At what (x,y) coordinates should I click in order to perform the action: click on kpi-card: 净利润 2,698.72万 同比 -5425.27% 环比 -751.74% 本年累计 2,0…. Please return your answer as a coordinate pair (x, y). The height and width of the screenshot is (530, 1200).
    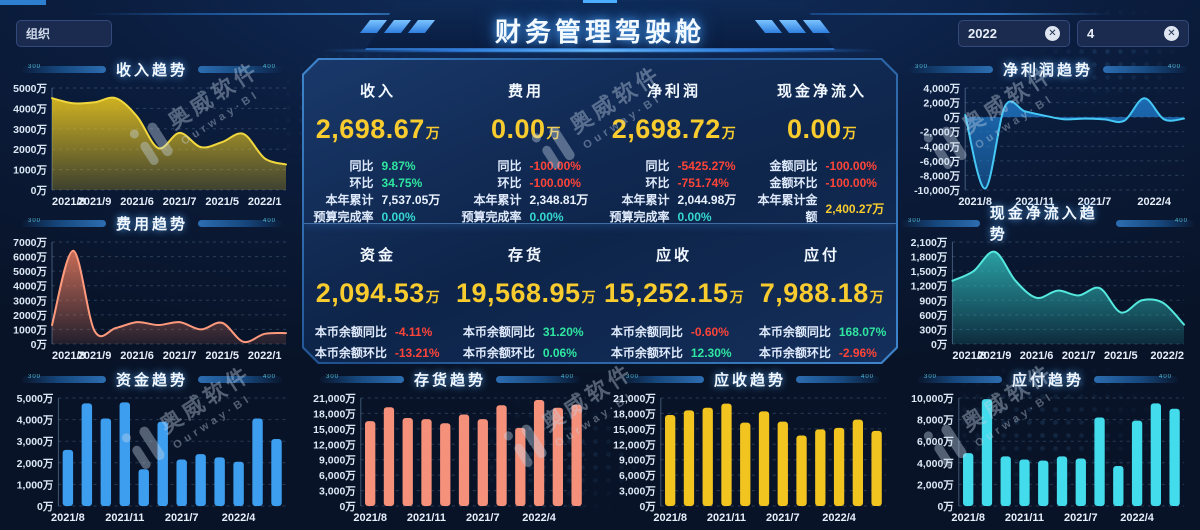
    Looking at the image, I should click on (674, 142).